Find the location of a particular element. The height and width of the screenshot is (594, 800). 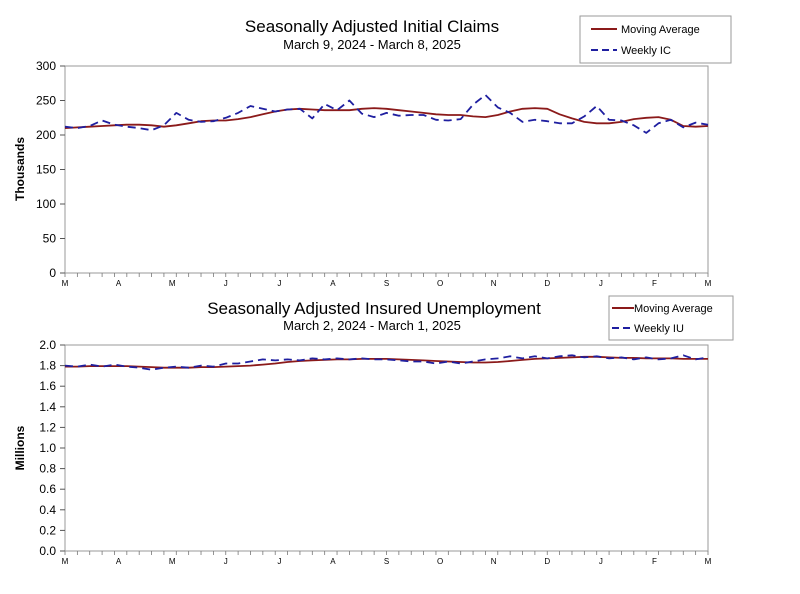

chart2-y-tick-label: 0.8 is located at coordinates (47, 469).